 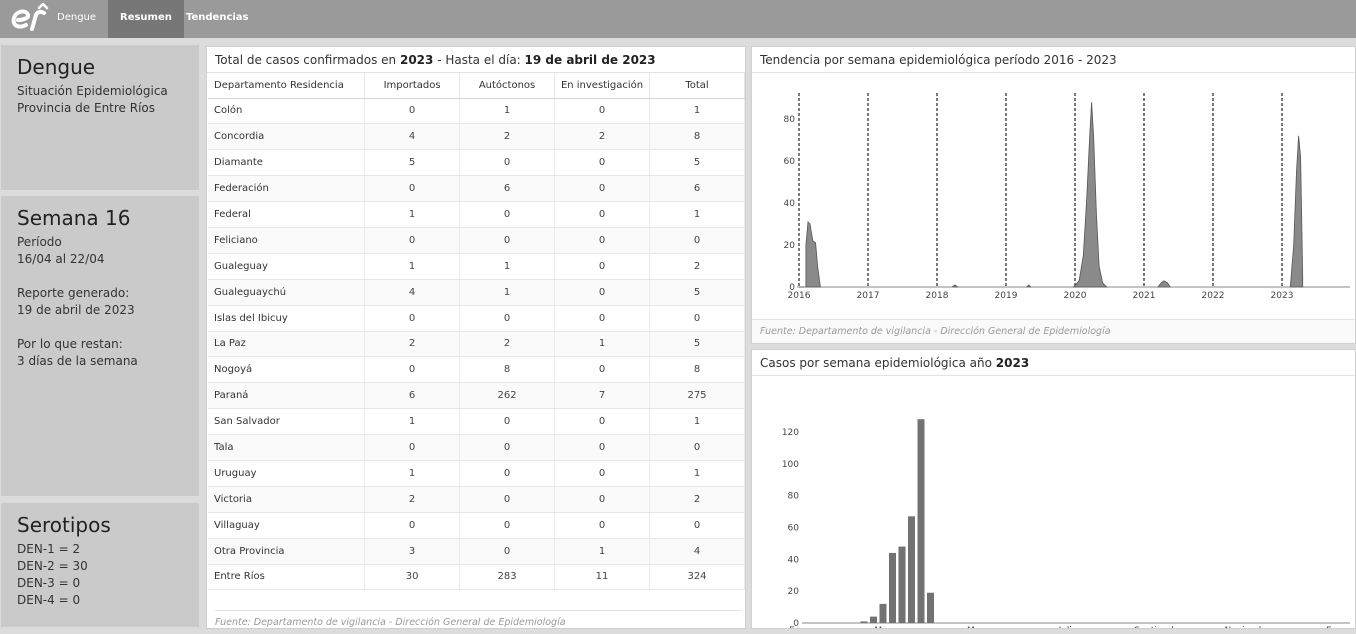 I want to click on serotype-item: DEN-2 = 30, so click(x=52, y=566).